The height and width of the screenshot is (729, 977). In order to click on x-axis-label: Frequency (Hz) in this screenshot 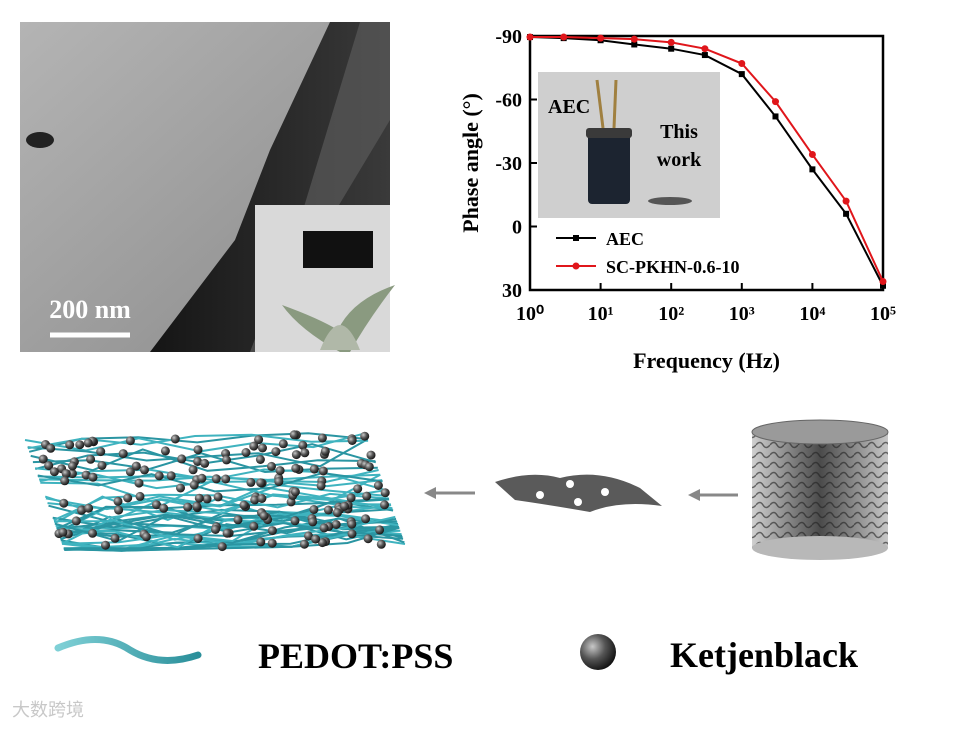, I will do `click(706, 360)`.